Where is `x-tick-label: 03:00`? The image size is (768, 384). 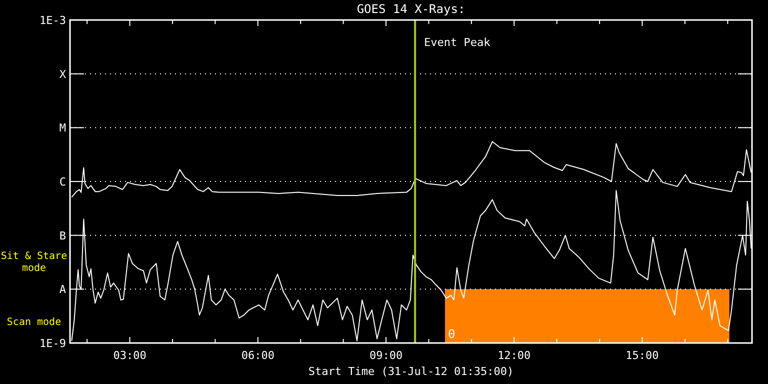 x-tick-label: 03:00 is located at coordinates (129, 355).